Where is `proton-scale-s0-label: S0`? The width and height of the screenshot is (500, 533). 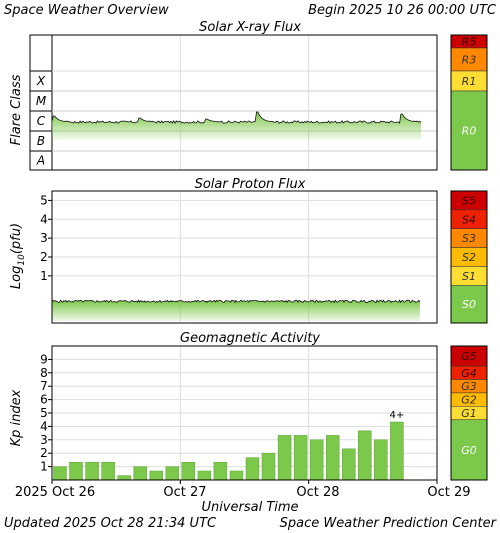
proton-scale-s0-label: S0 is located at coordinates (469, 304).